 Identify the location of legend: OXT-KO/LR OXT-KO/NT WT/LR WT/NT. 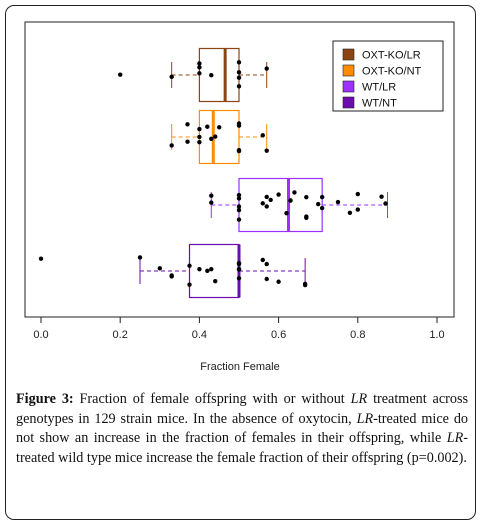
(388, 76).